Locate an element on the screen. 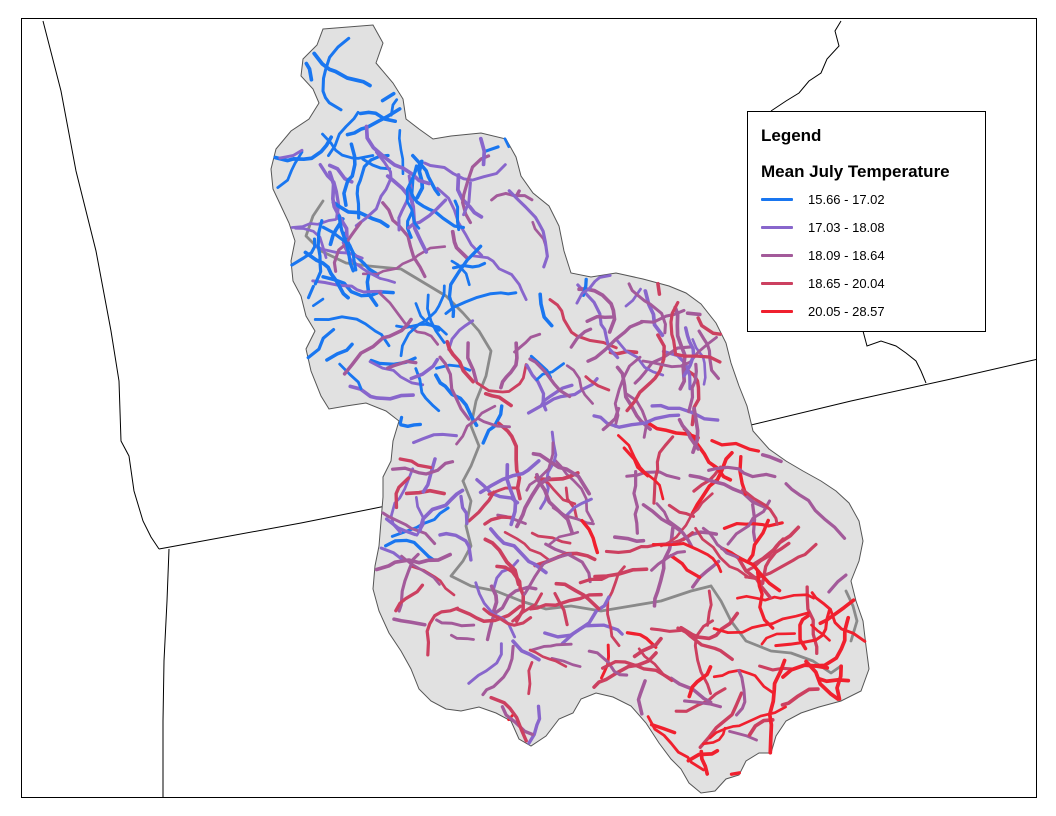 The image size is (1056, 816). province-boundary-northeast is located at coordinates (806, 66).